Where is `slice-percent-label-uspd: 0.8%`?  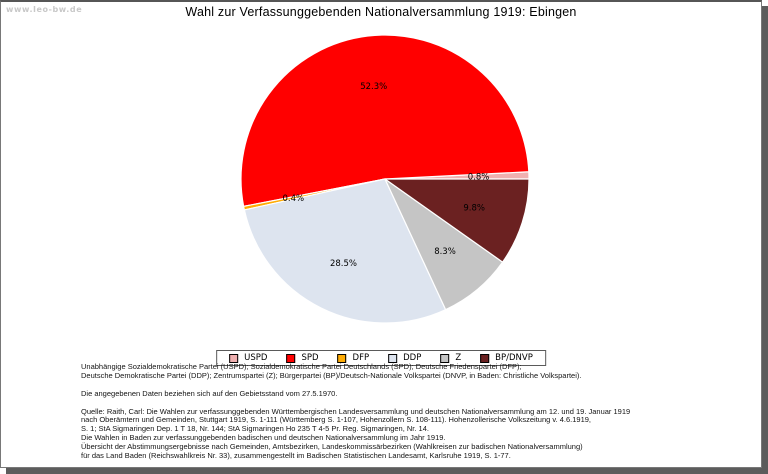 slice-percent-label-uspd: 0.8% is located at coordinates (479, 178).